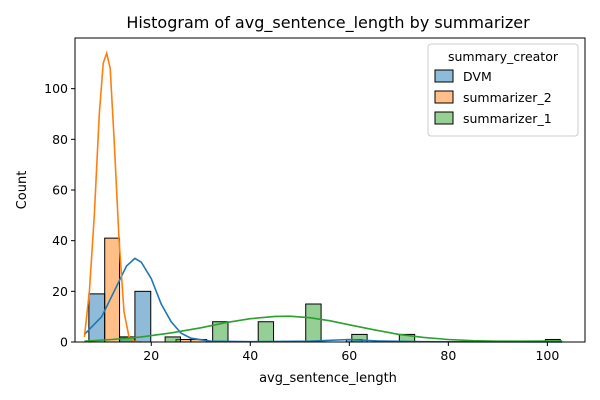  Describe the element at coordinates (547, 355) in the screenshot. I see `x-tick-label: 100` at that location.